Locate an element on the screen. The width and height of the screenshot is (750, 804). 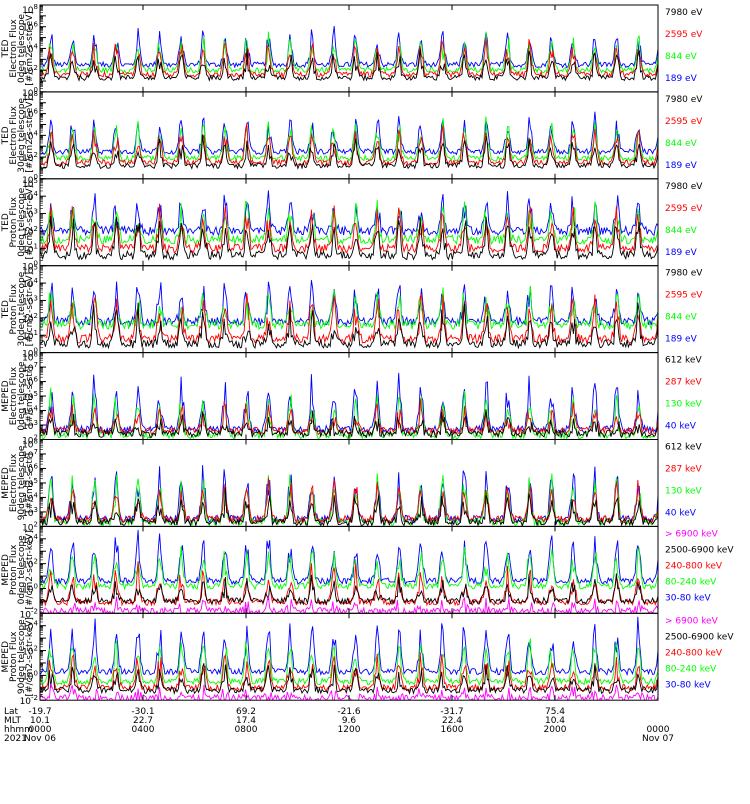
x-tick-label-hhmm: 0400 is located at coordinates (143, 730).